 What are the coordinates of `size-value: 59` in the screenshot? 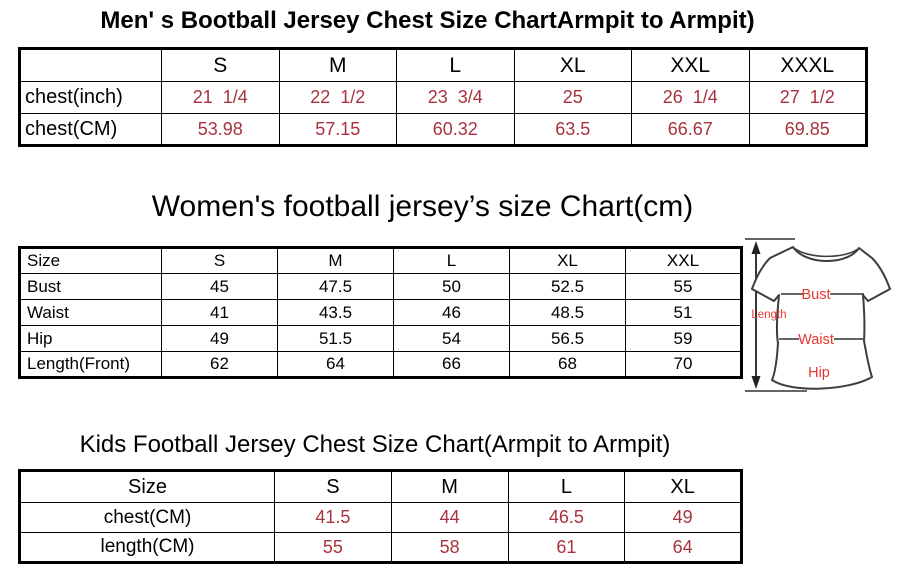 It's located at (683, 338).